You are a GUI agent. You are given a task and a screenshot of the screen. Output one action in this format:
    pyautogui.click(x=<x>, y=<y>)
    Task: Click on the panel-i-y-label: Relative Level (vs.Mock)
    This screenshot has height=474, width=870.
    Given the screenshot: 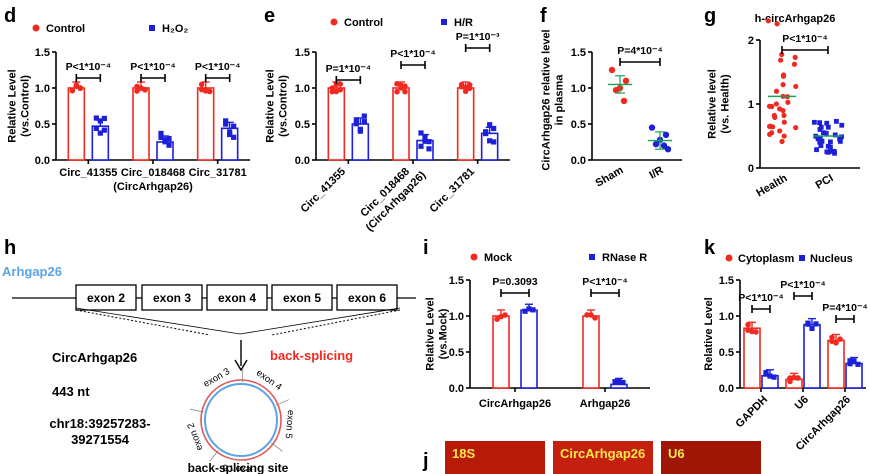 What is the action you would take?
    pyautogui.click(x=437, y=333)
    